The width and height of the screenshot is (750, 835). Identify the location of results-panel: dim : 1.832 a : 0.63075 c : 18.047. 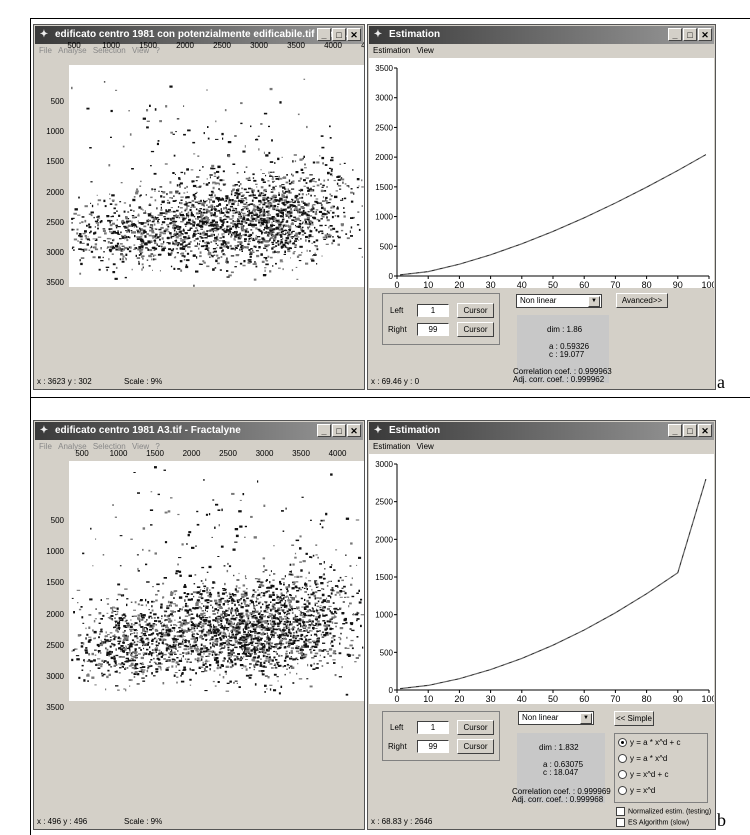
(561, 768).